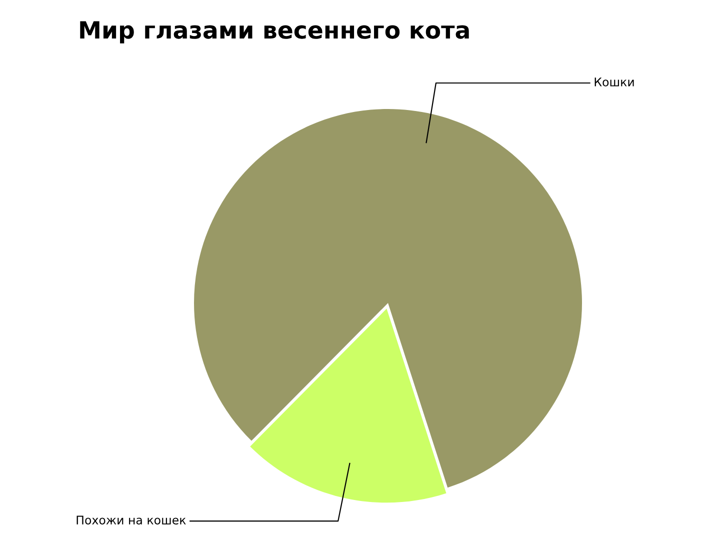 The image size is (722, 548). What do you see at coordinates (274, 32) in the screenshot?
I see `chart-title: Мир глазами весеннего кота` at bounding box center [274, 32].